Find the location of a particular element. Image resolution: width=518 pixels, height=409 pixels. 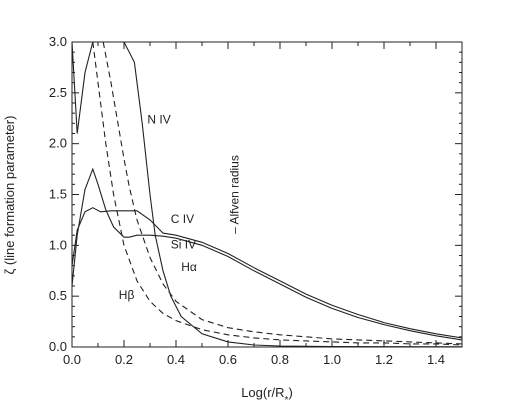

x-tick-label: 1.0 is located at coordinates (332, 359).